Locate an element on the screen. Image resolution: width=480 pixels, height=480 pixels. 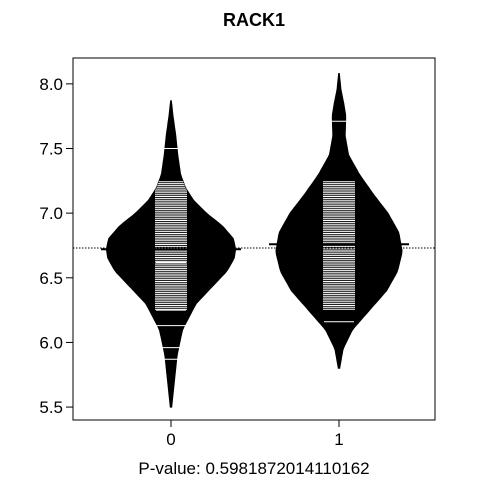
x-tick-label-0: 0 is located at coordinates (170, 439).